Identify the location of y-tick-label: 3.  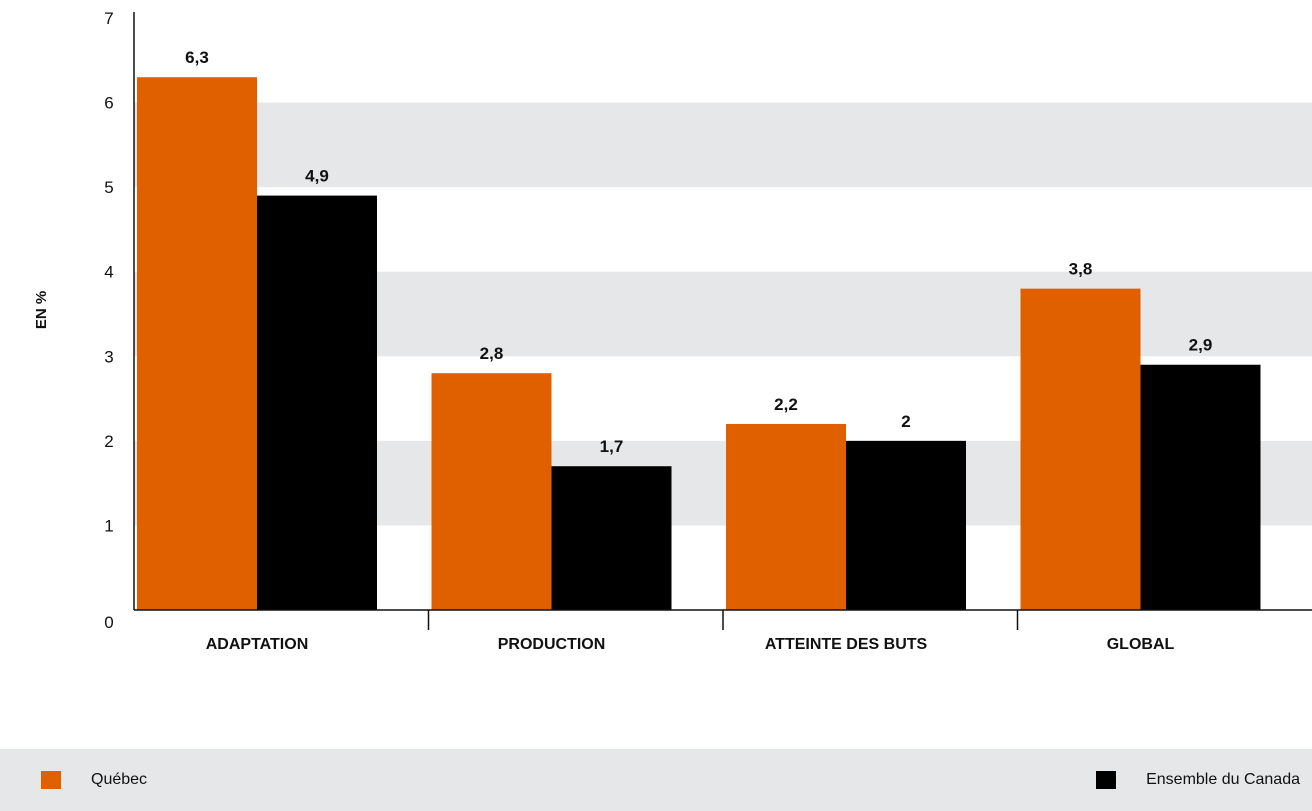
(108, 356).